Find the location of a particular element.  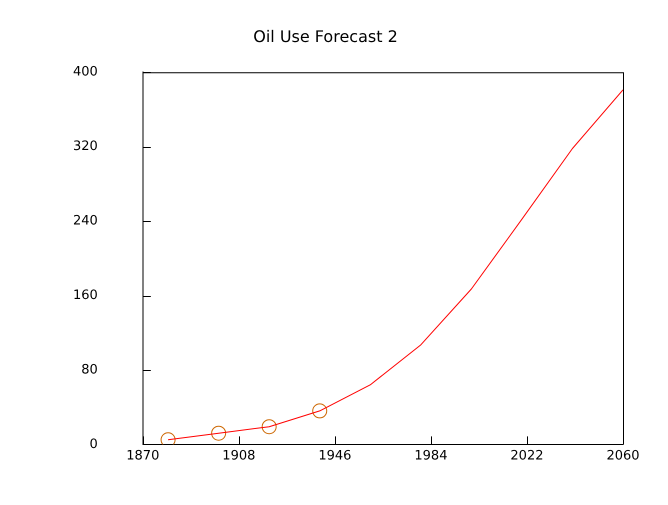

y-tick-label: 400 is located at coordinates (85, 72).